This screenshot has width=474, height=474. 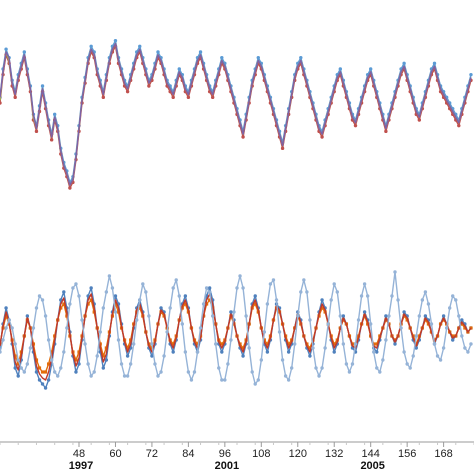 I want to click on x-tick-label: 84, so click(x=188, y=454).